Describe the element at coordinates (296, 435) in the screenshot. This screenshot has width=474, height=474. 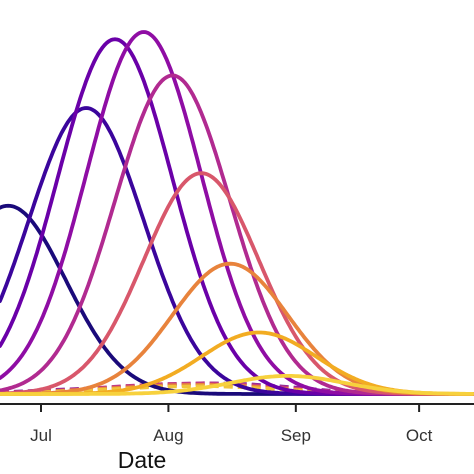
I see `x-tick-label-sep: Sep` at that location.